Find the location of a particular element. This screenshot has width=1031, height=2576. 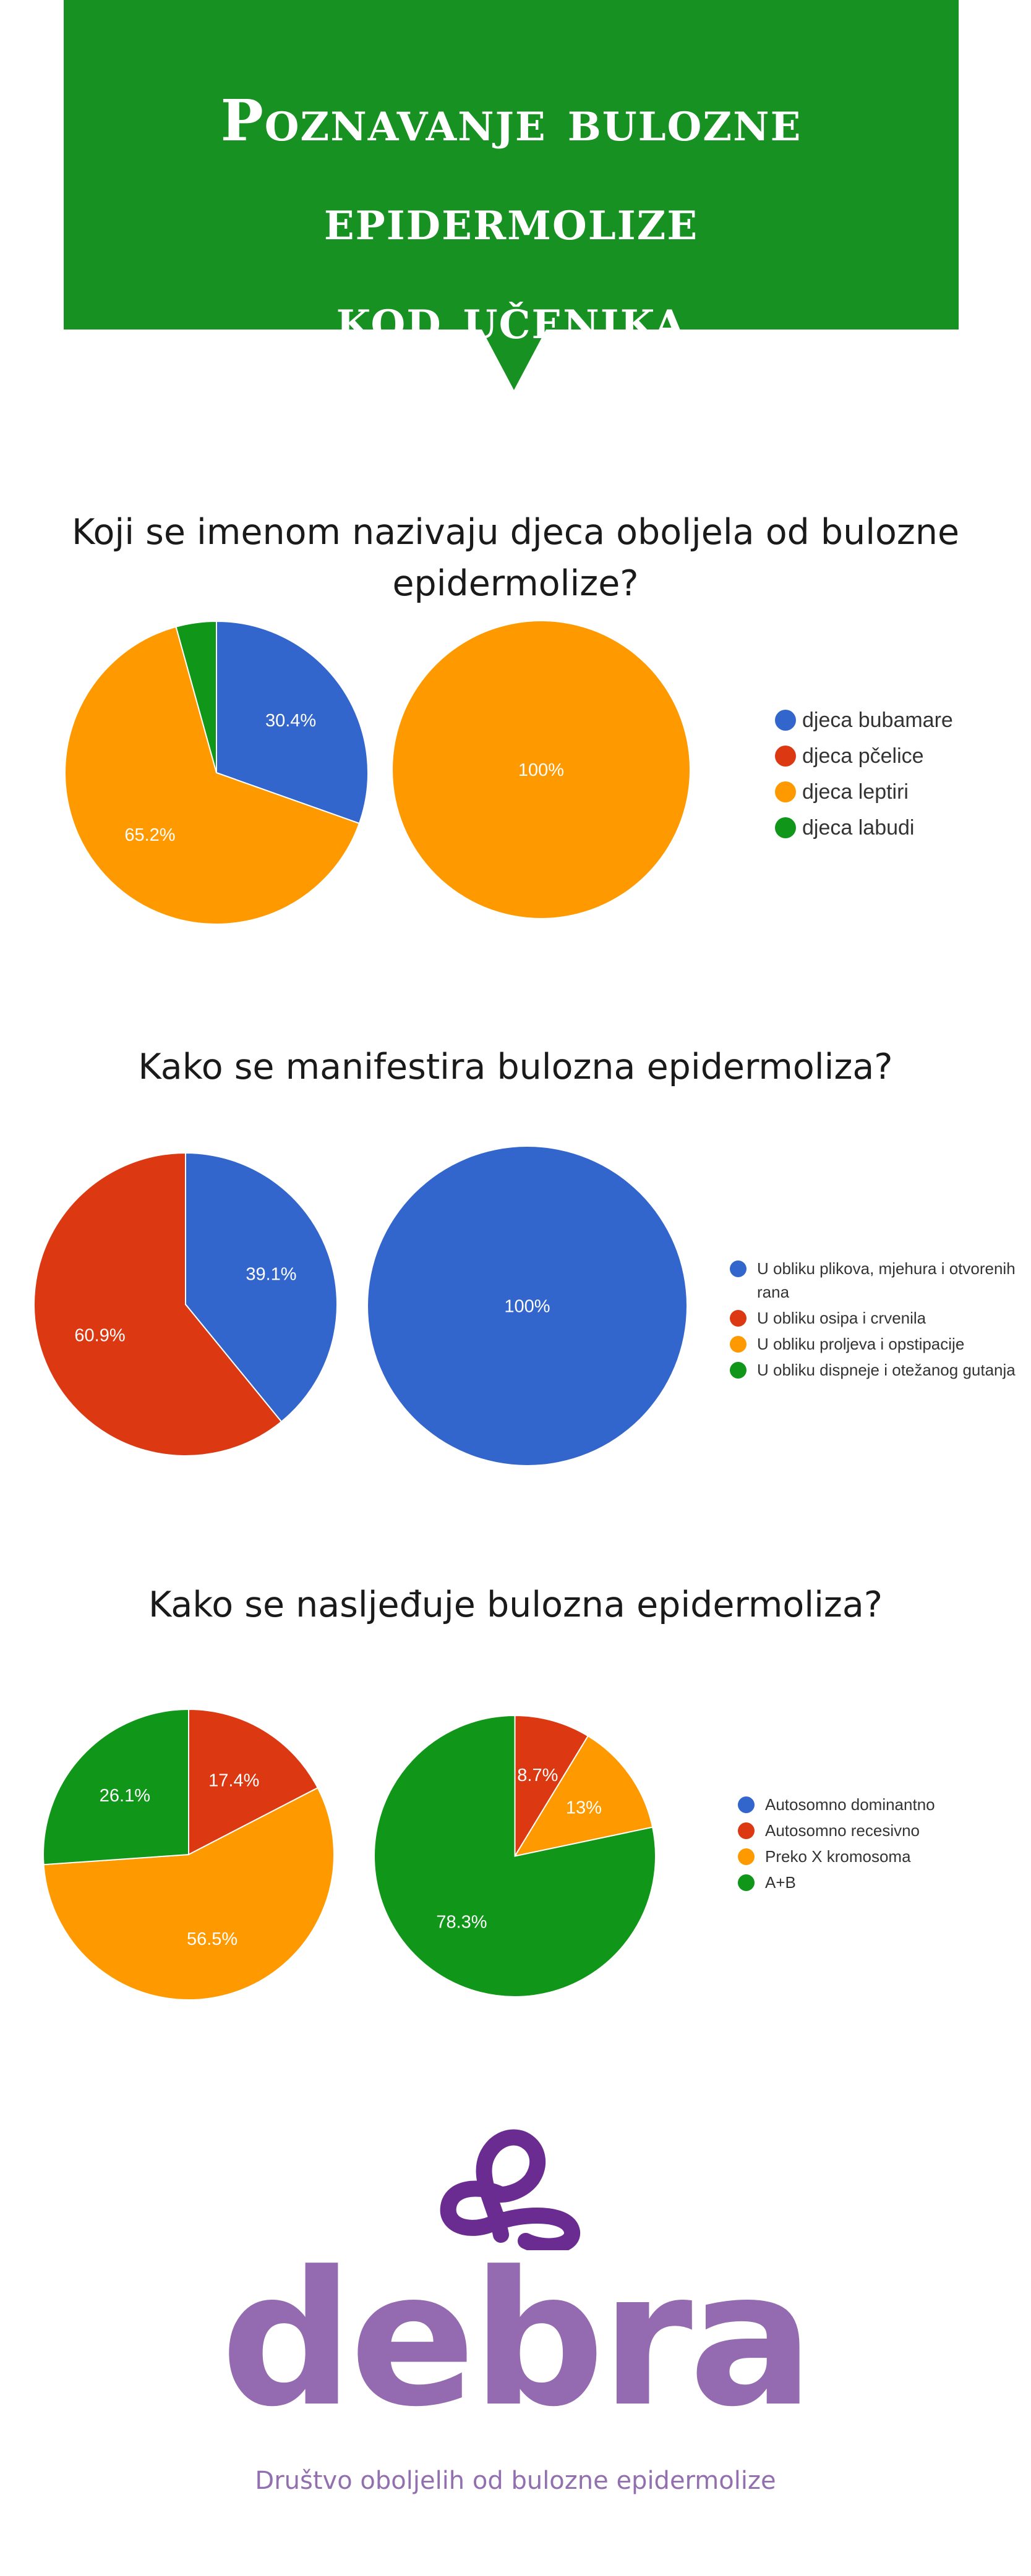

legend-label: Autosomno dominantno is located at coordinates (850, 1804).